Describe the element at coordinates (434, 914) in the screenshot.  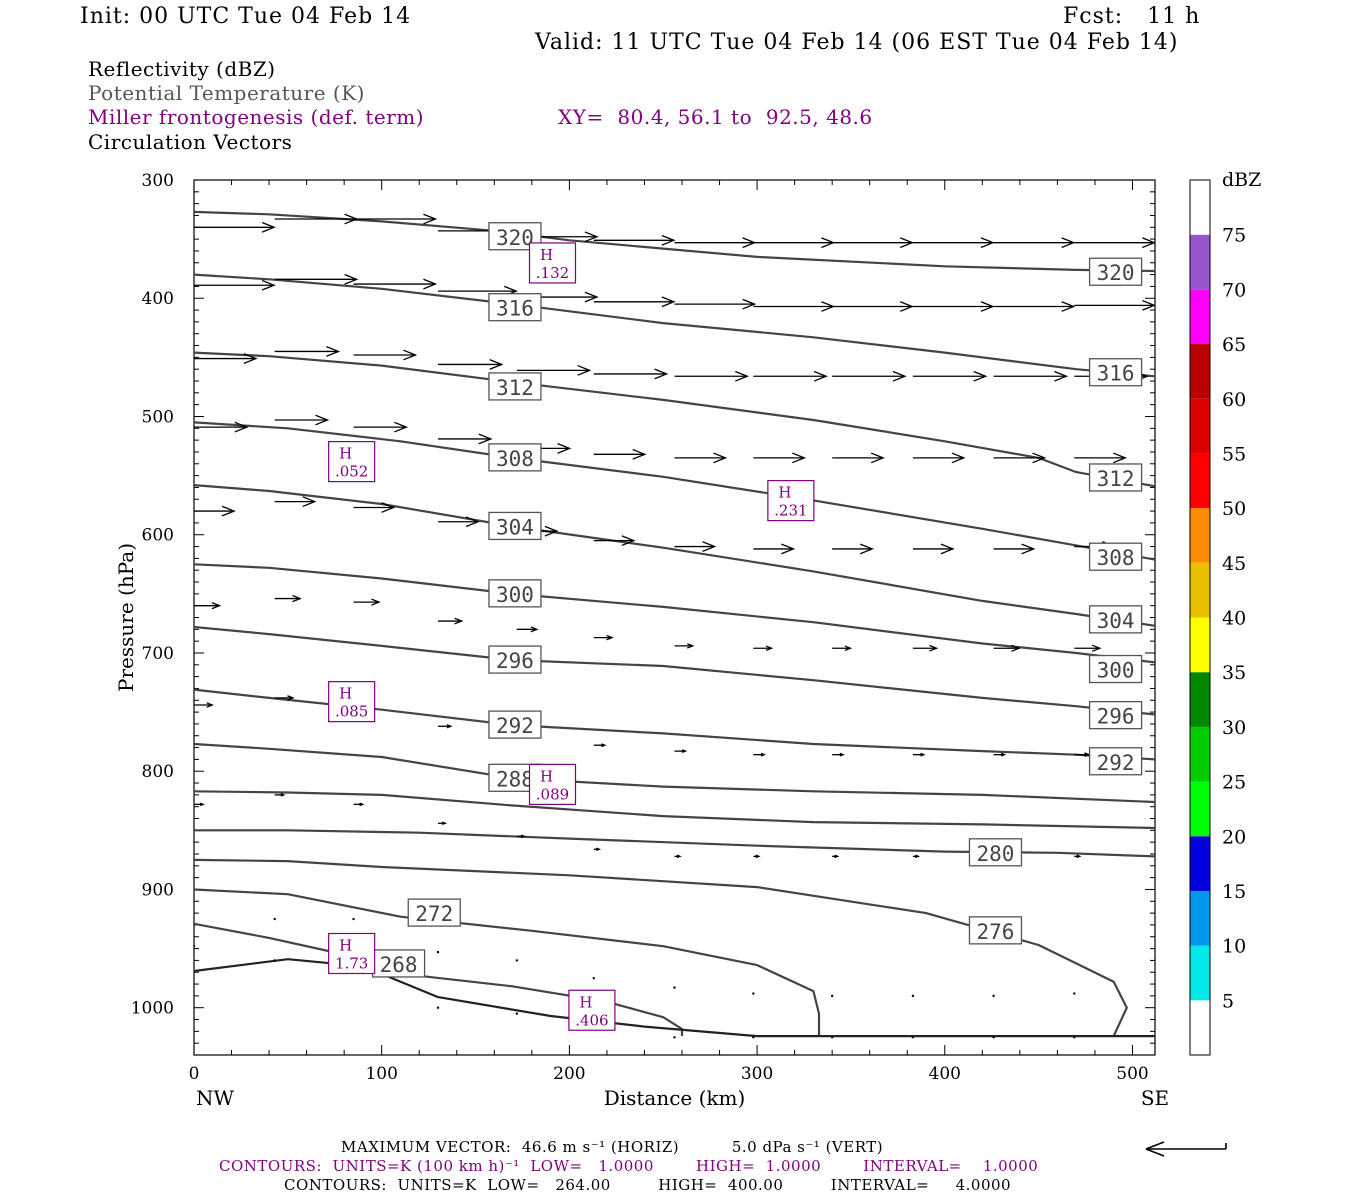
I see `theta-label-text: 272` at that location.